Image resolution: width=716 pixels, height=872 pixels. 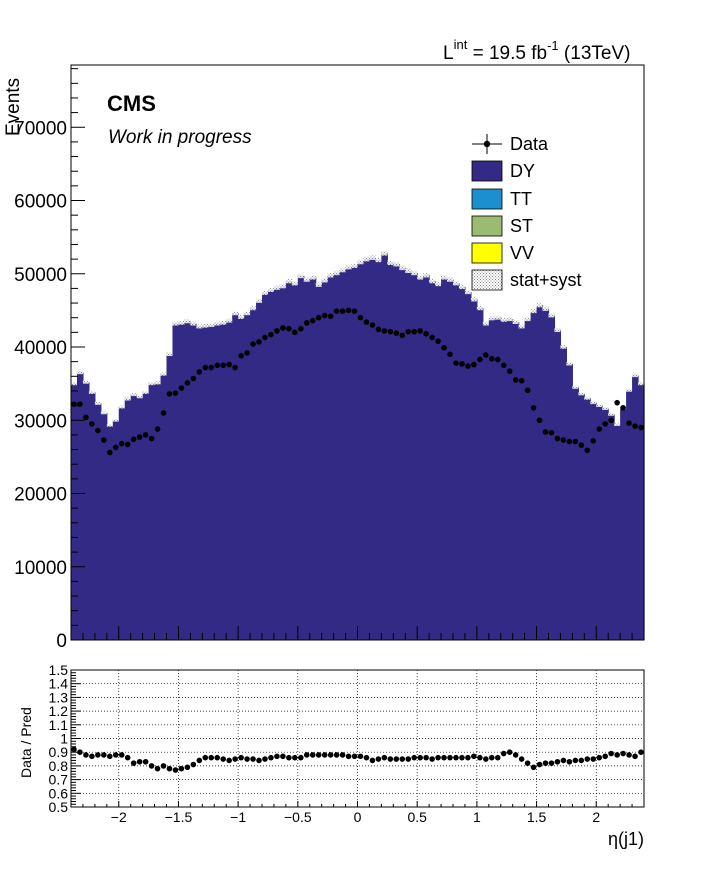 What do you see at coordinates (59, 697) in the screenshot?
I see `ratio-y-tick-label: 1.3` at bounding box center [59, 697].